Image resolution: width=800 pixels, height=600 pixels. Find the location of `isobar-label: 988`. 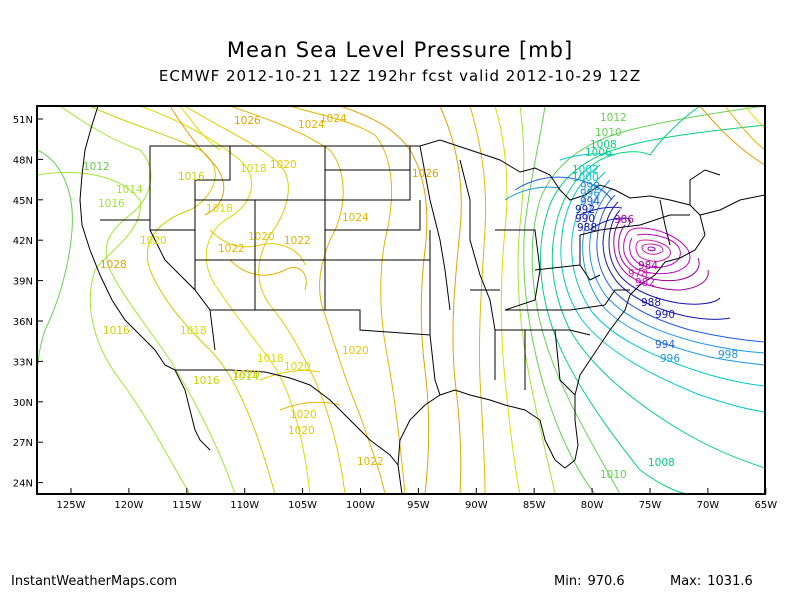

isobar-label: 988 is located at coordinates (651, 303).